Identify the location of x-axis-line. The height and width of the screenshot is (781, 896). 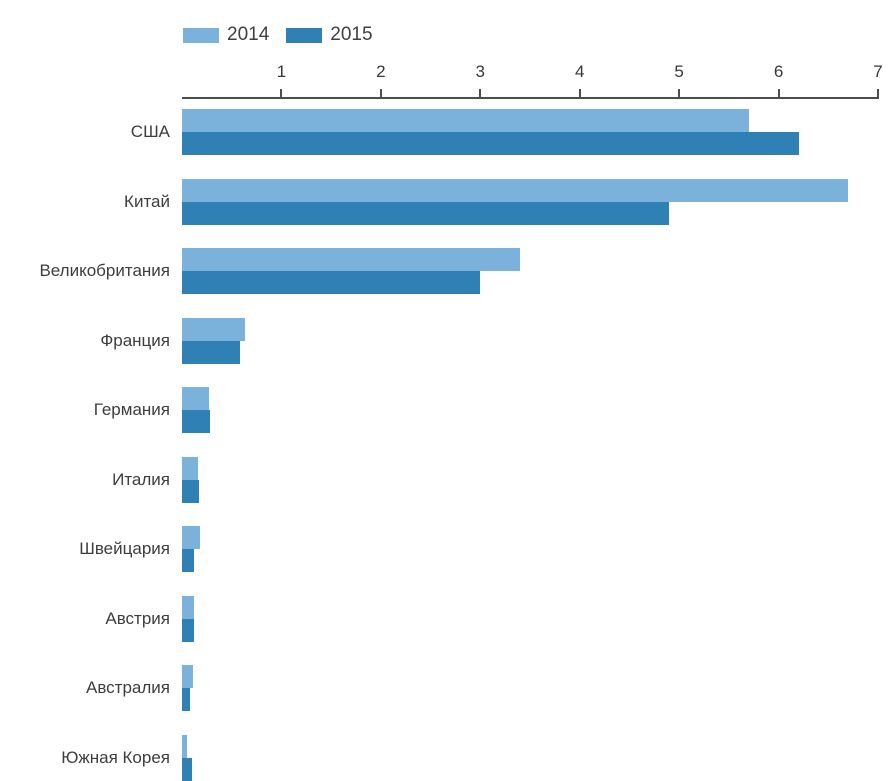
(530, 98).